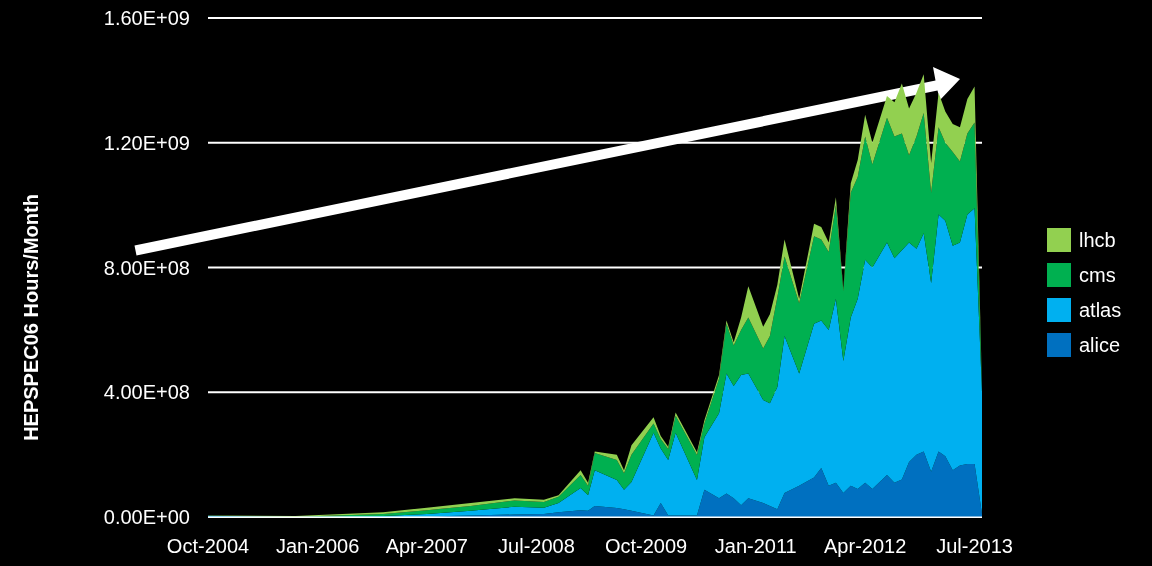  What do you see at coordinates (865, 546) in the screenshot?
I see `x-tick-label: Apr-2012` at bounding box center [865, 546].